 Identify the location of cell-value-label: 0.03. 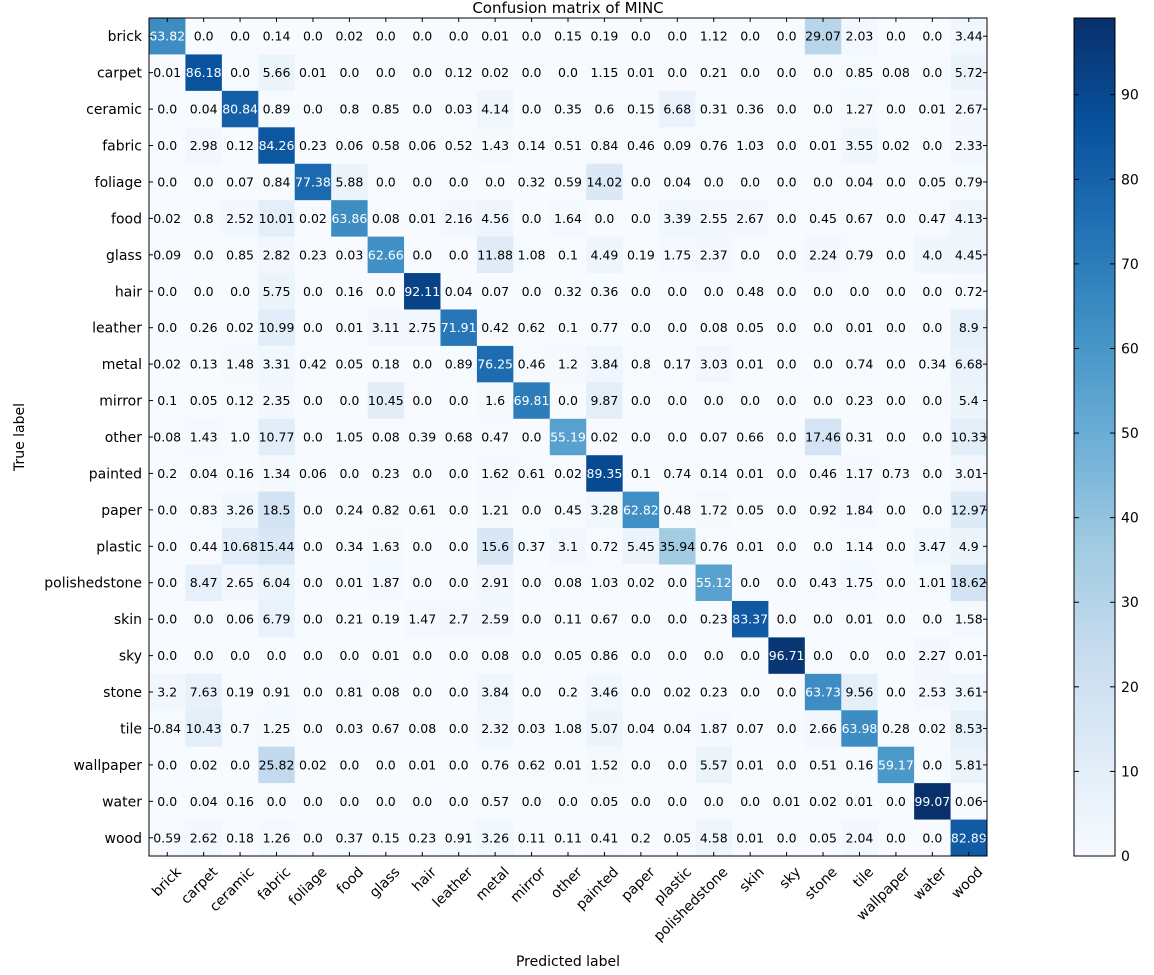
(349, 254).